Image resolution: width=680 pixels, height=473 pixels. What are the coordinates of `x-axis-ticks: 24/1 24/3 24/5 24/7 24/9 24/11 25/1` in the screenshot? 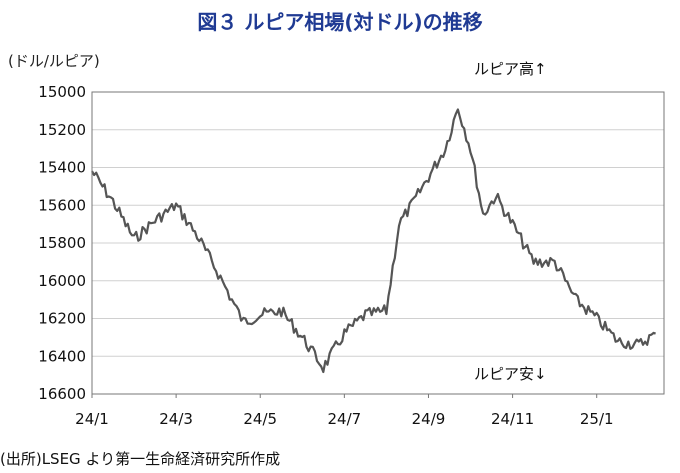 It's located at (344, 411).